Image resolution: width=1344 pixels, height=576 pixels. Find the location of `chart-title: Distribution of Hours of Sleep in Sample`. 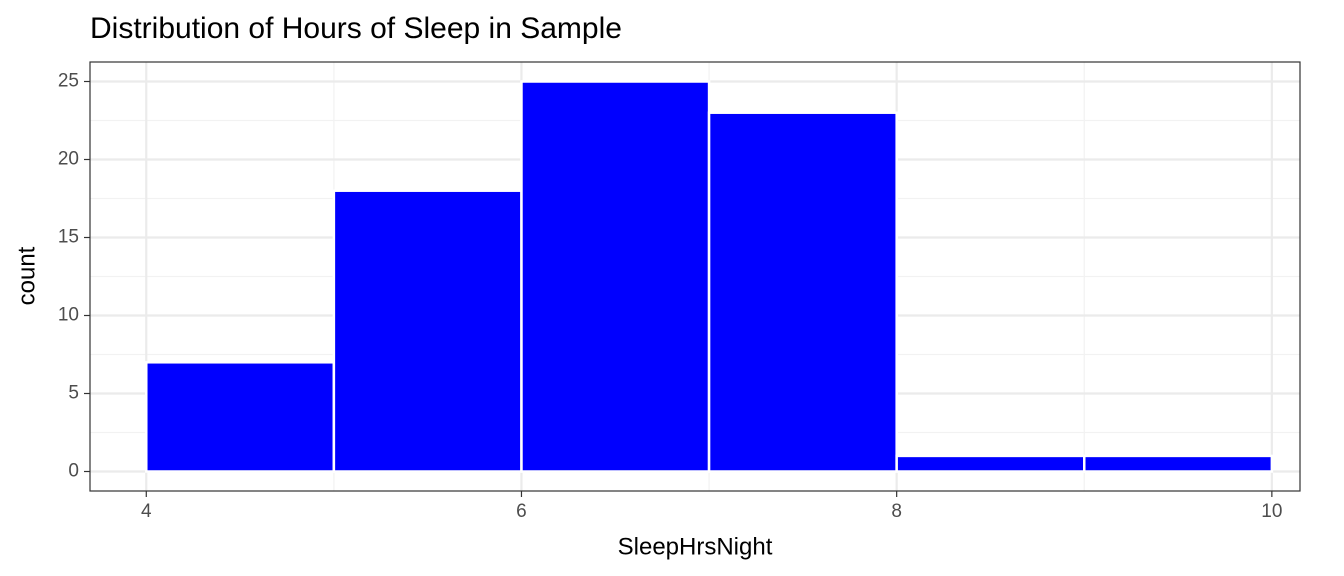

chart-title: Distribution of Hours of Sleep in Sample is located at coordinates (356, 28).